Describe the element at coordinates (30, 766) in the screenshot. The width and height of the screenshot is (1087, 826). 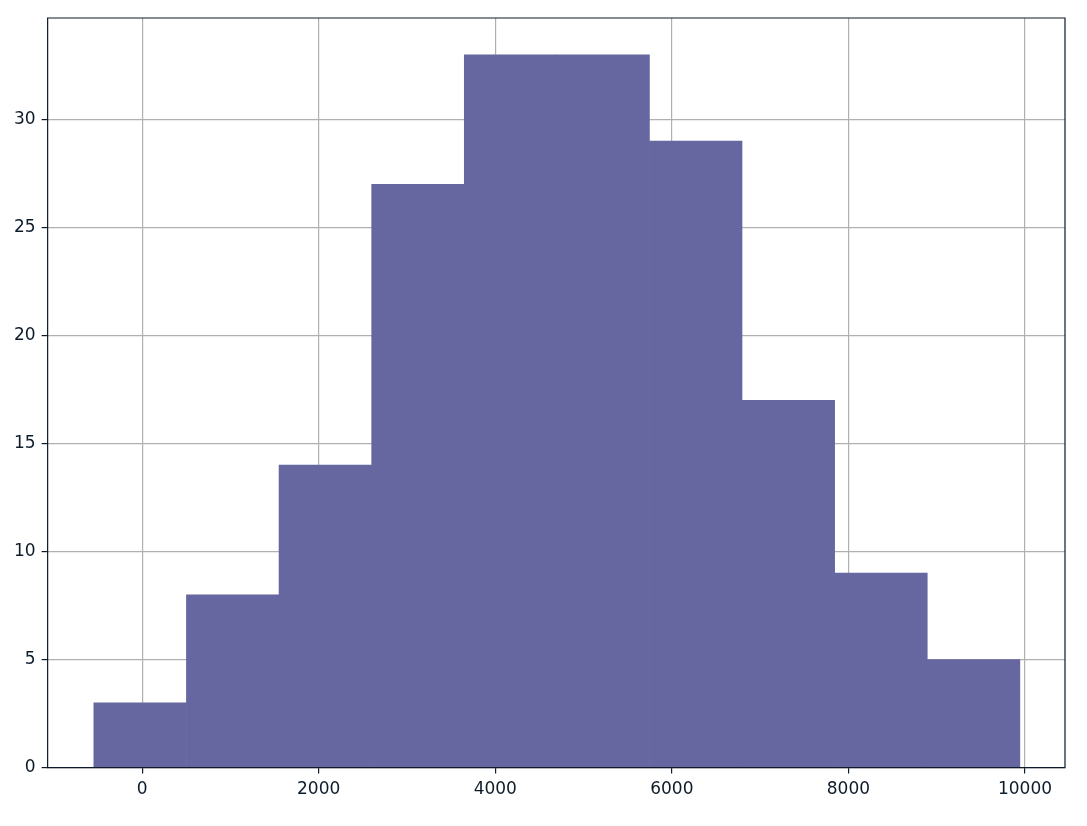
I see `y-tick-label: 0` at that location.